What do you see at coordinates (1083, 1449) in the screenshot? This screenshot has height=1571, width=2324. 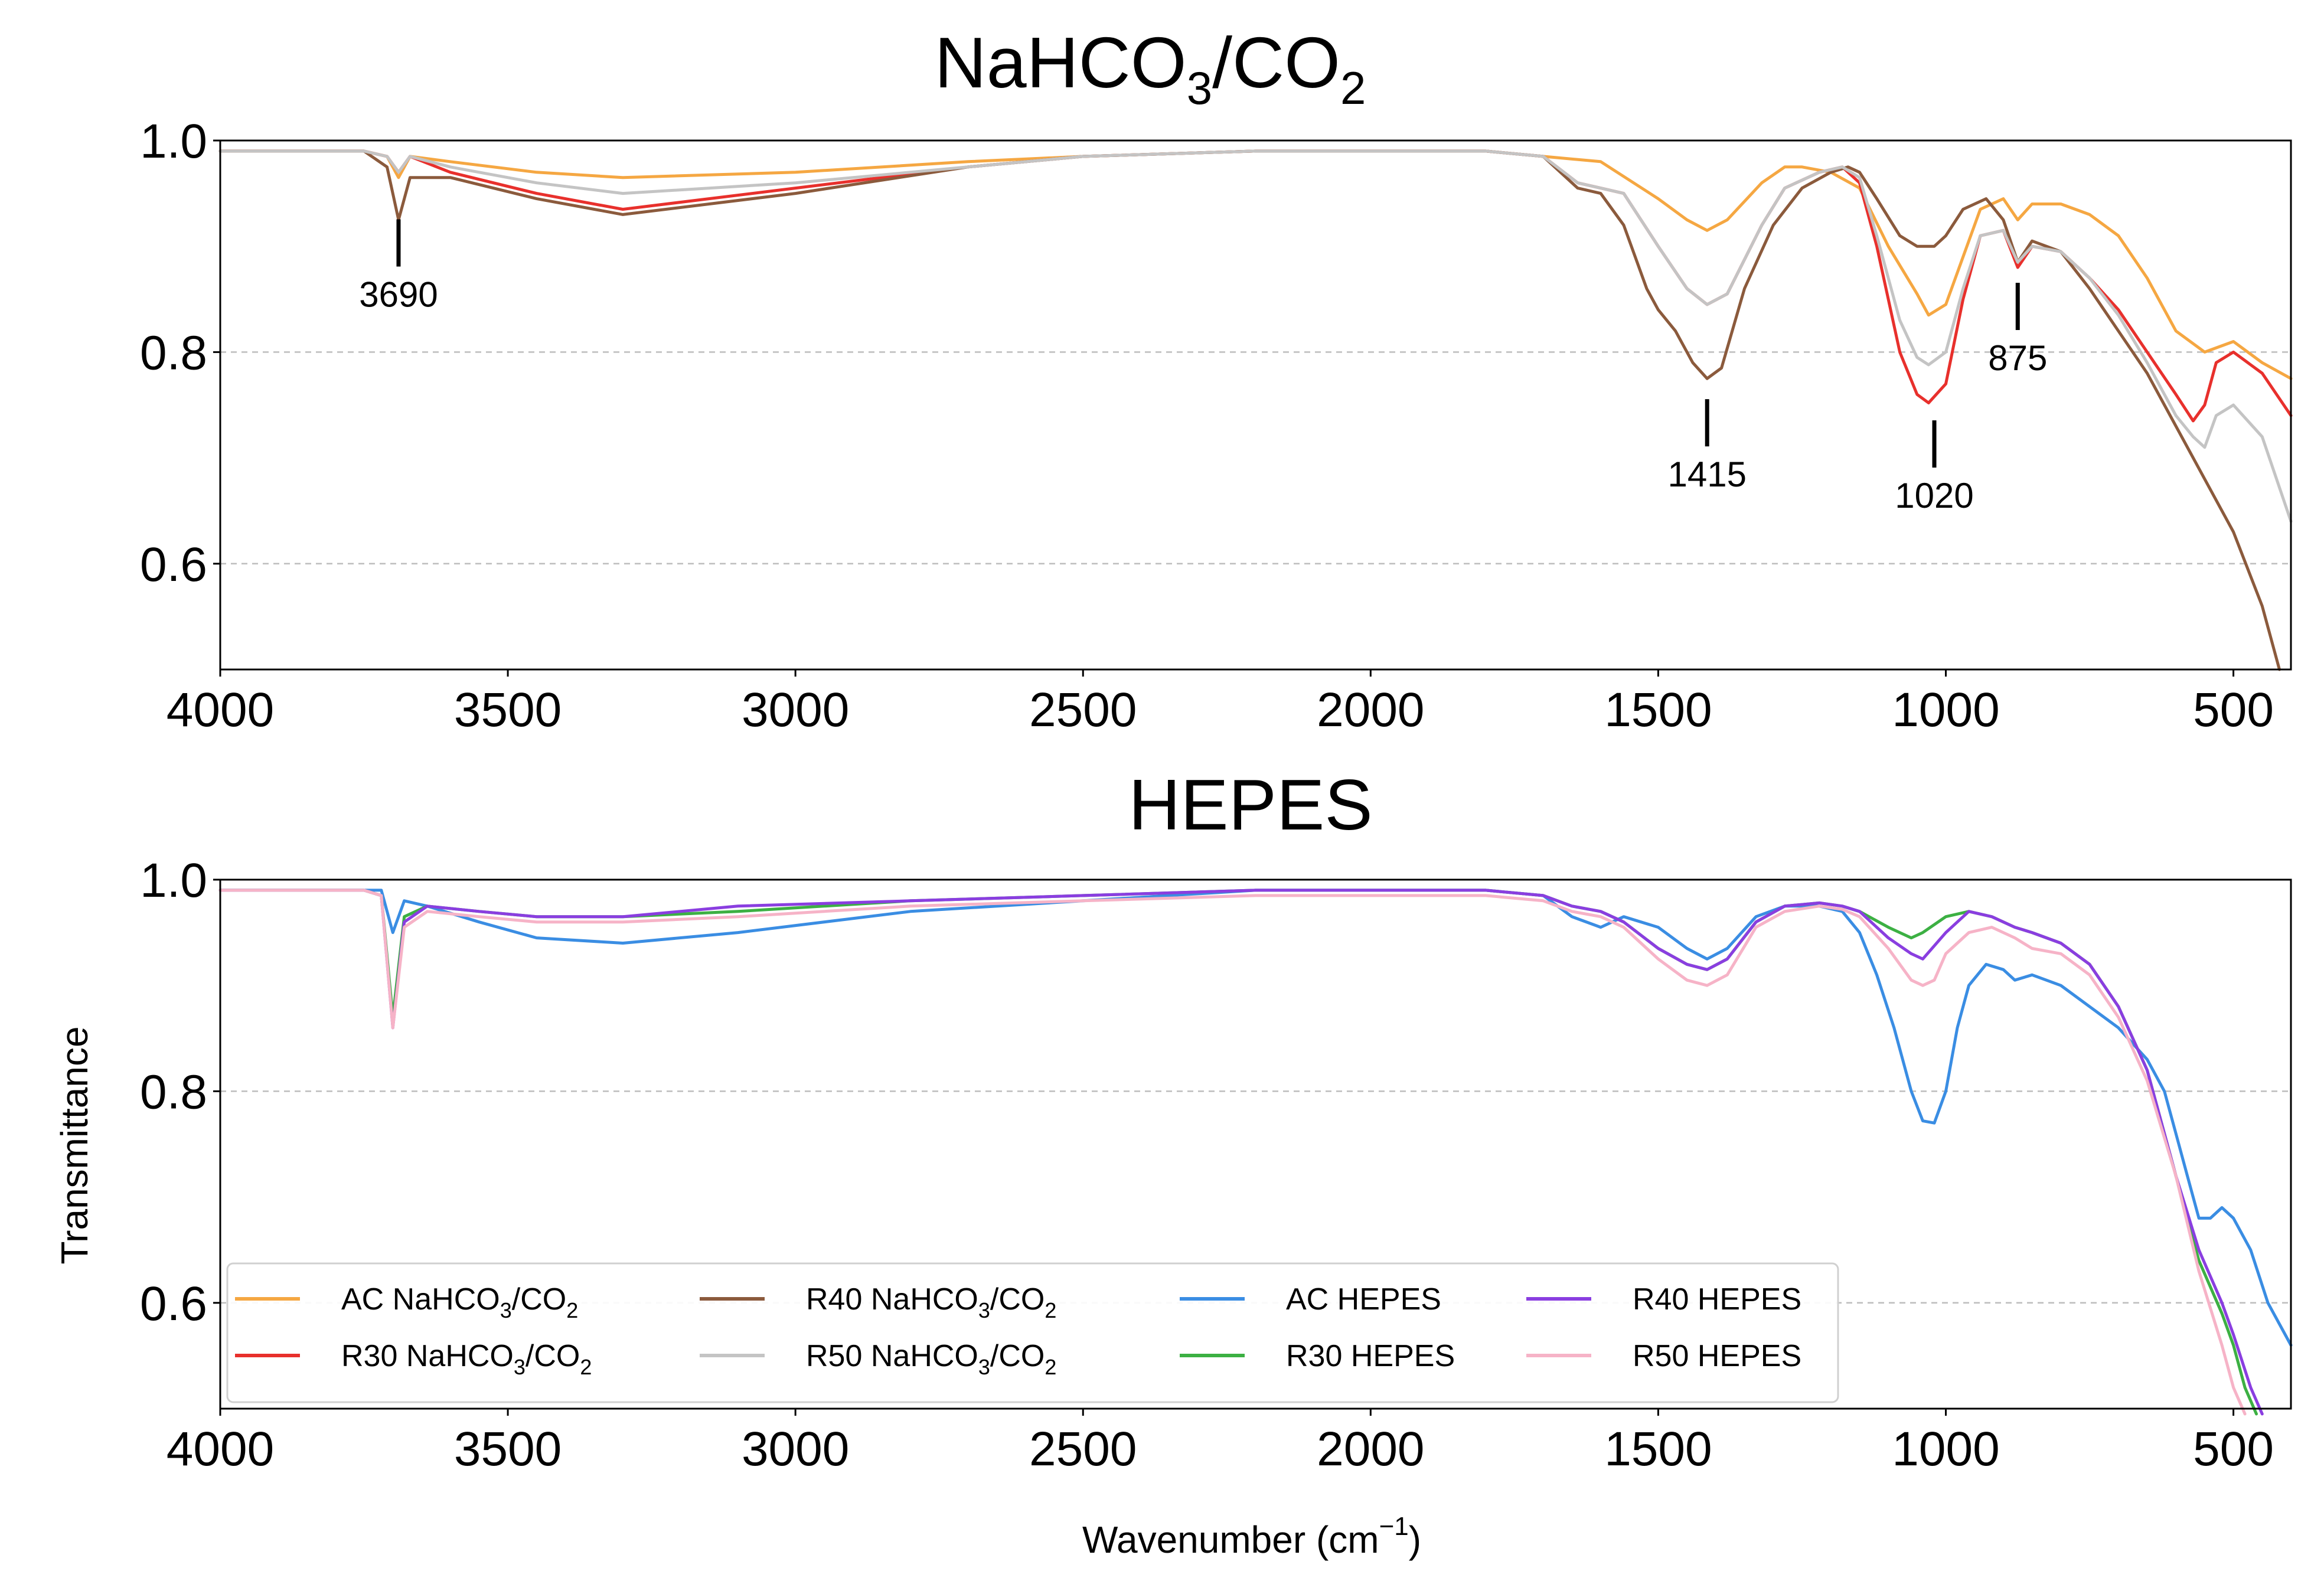 I see `bot-xtick-label-2500: 2500` at bounding box center [1083, 1449].